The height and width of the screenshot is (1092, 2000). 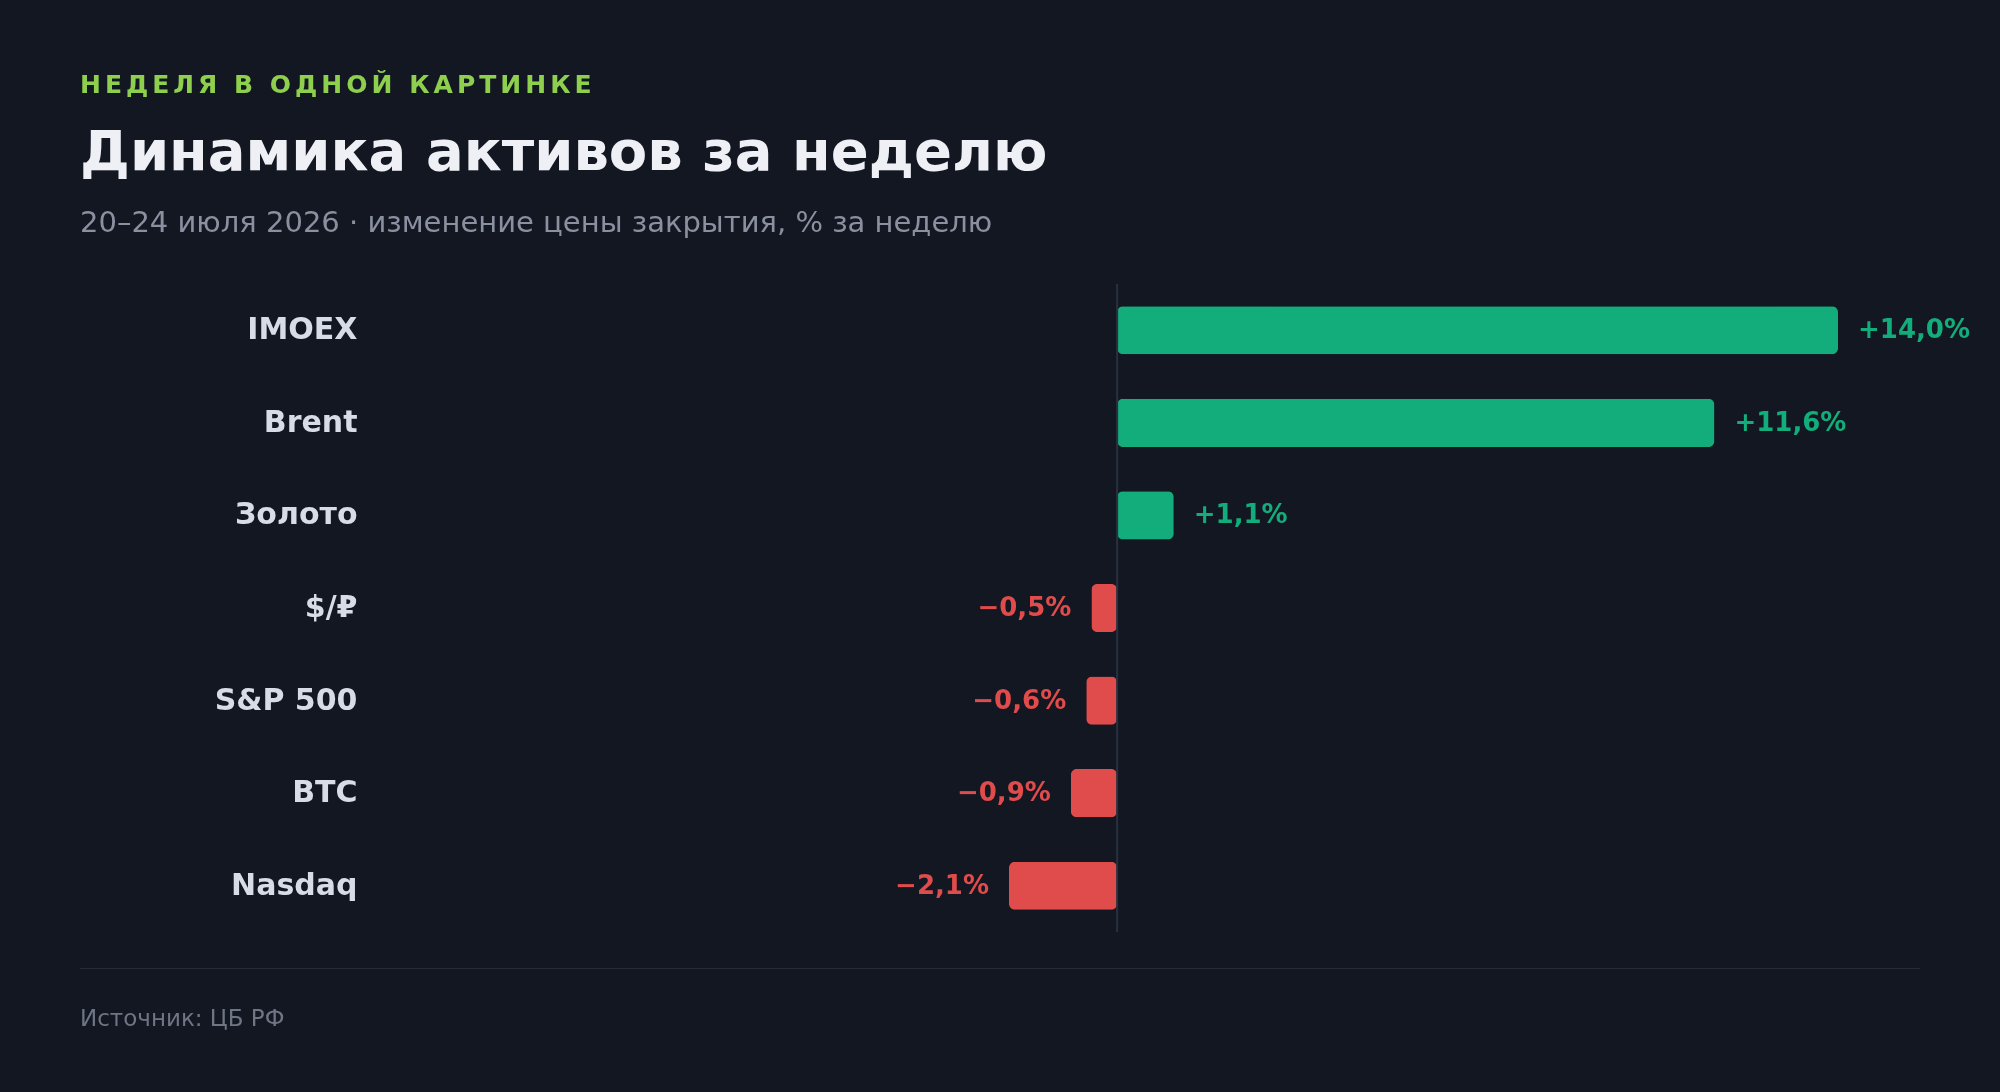 What do you see at coordinates (294, 884) in the screenshot?
I see `y-tick-label: Nasdaq` at bounding box center [294, 884].